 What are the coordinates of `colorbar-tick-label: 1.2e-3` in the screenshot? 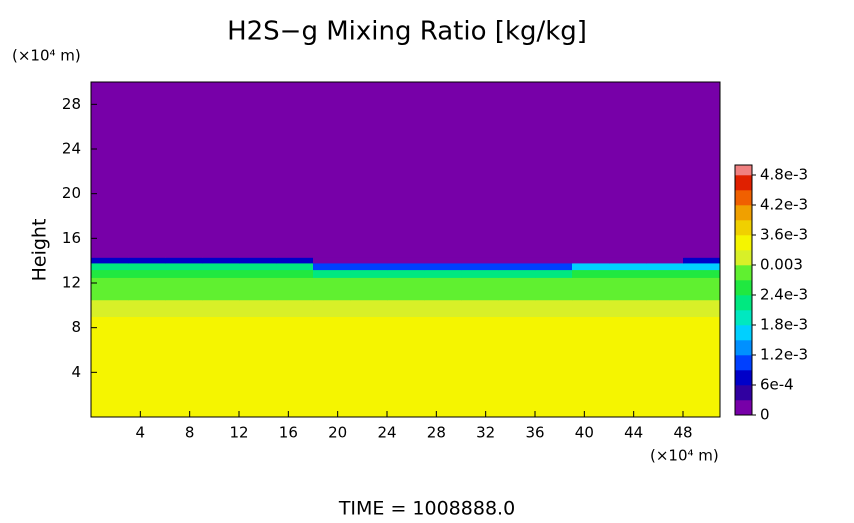 It's located at (784, 355).